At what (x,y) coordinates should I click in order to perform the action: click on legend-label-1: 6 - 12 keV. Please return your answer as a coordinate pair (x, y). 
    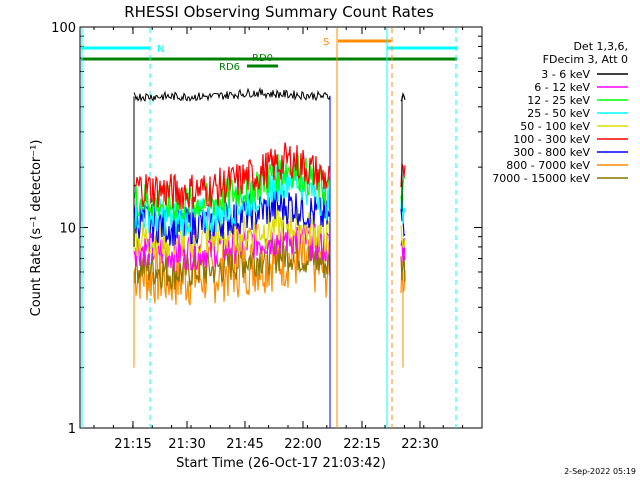
    Looking at the image, I should click on (562, 87).